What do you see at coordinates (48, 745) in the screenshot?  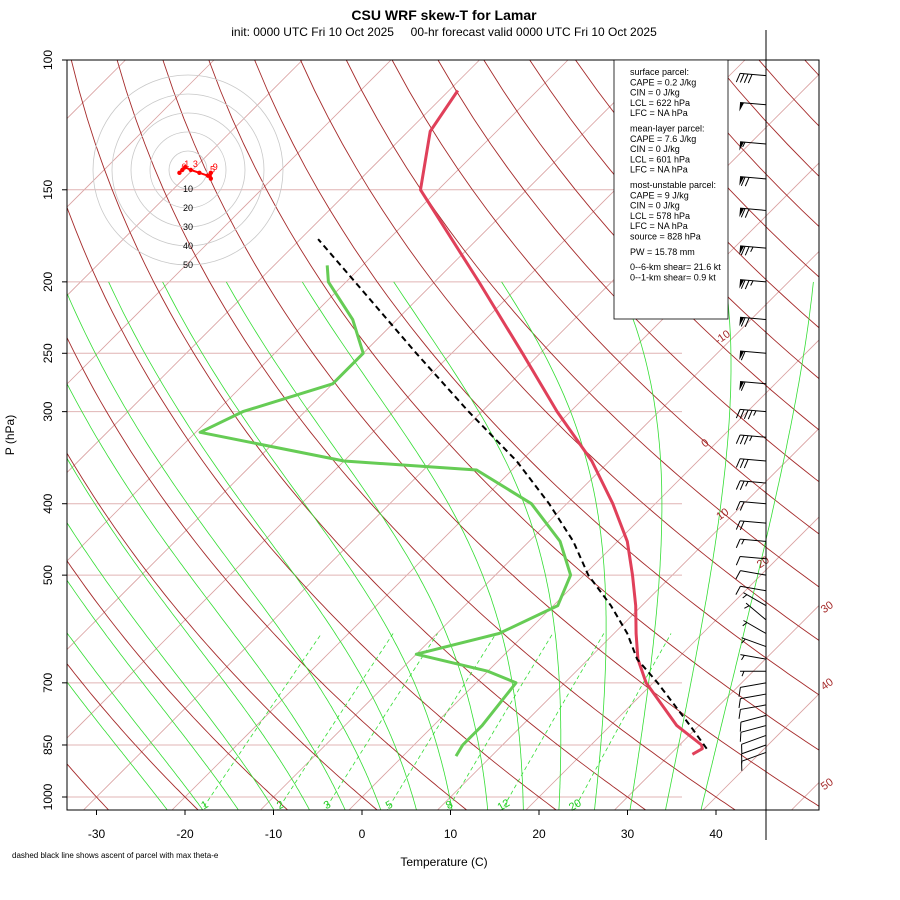 I see `y-tick-label: 850` at bounding box center [48, 745].